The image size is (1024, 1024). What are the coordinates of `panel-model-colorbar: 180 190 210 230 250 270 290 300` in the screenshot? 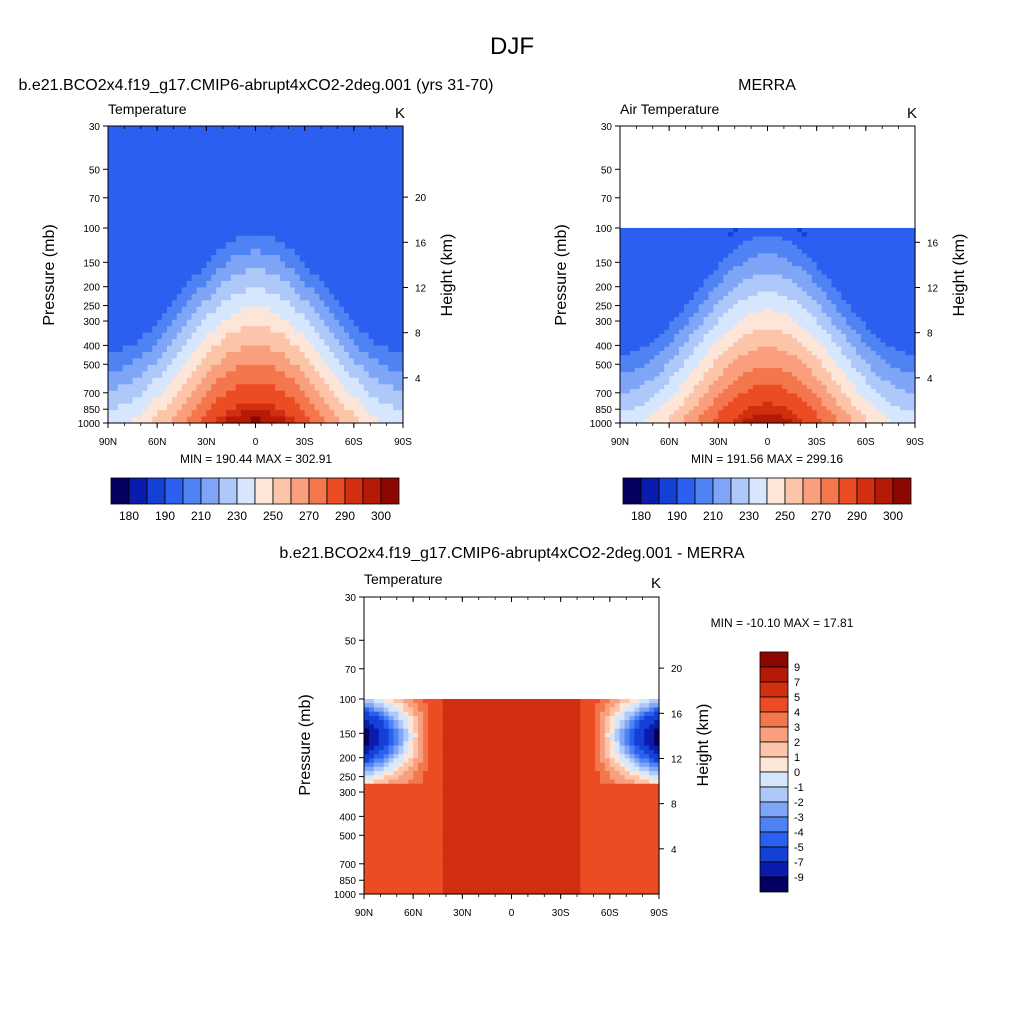 It's located at (255, 500).